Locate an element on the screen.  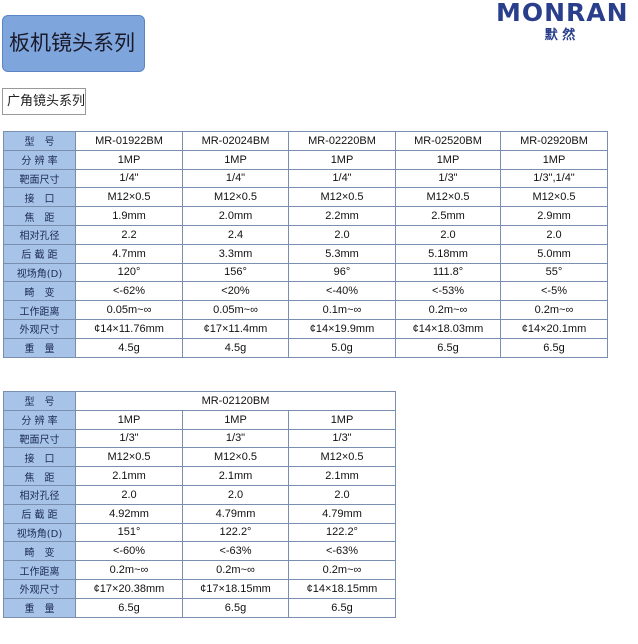
logo-chinese: 默 然 is located at coordinates (560, 35).